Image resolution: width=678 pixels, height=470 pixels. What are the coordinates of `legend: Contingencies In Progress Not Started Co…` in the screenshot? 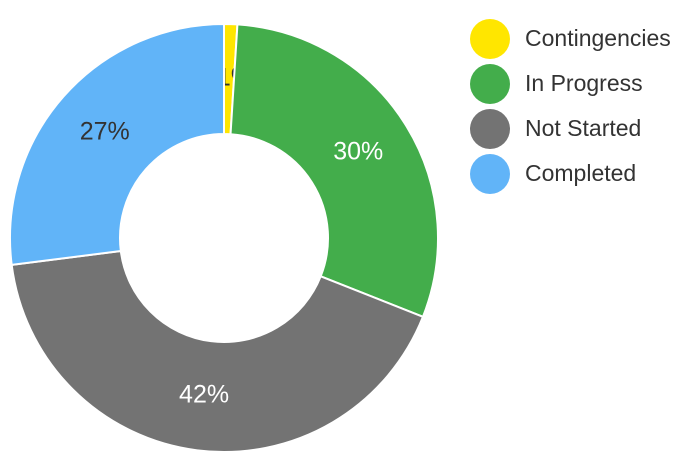 It's located at (574, 106).